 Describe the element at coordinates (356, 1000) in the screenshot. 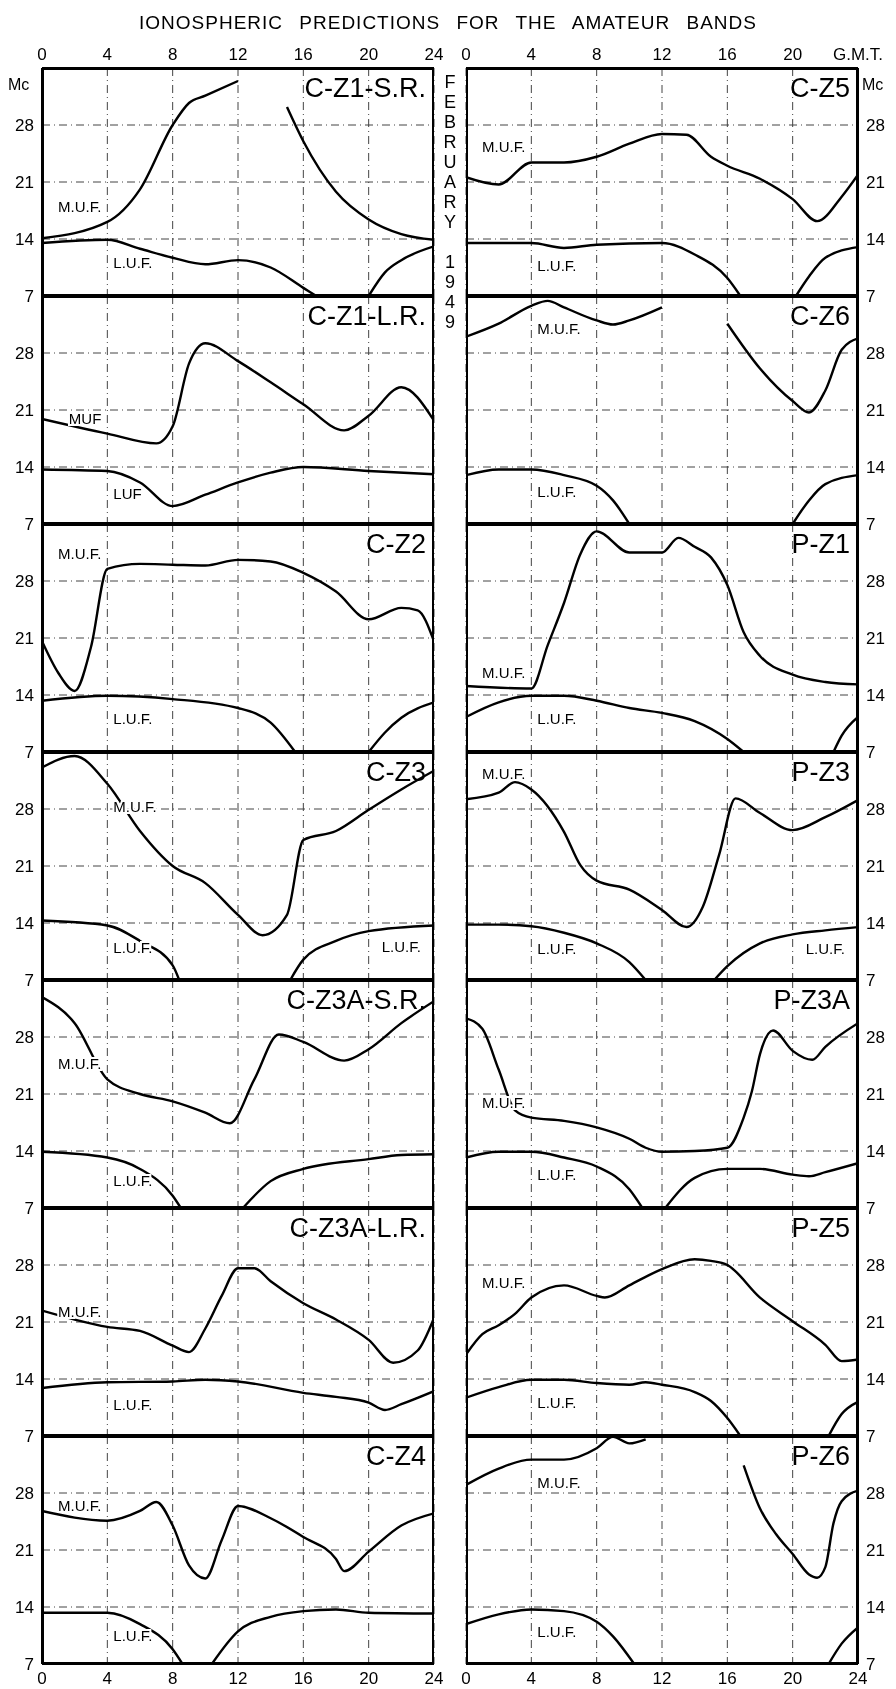

I see `chart-title: C-Z3A-S.R.` at that location.